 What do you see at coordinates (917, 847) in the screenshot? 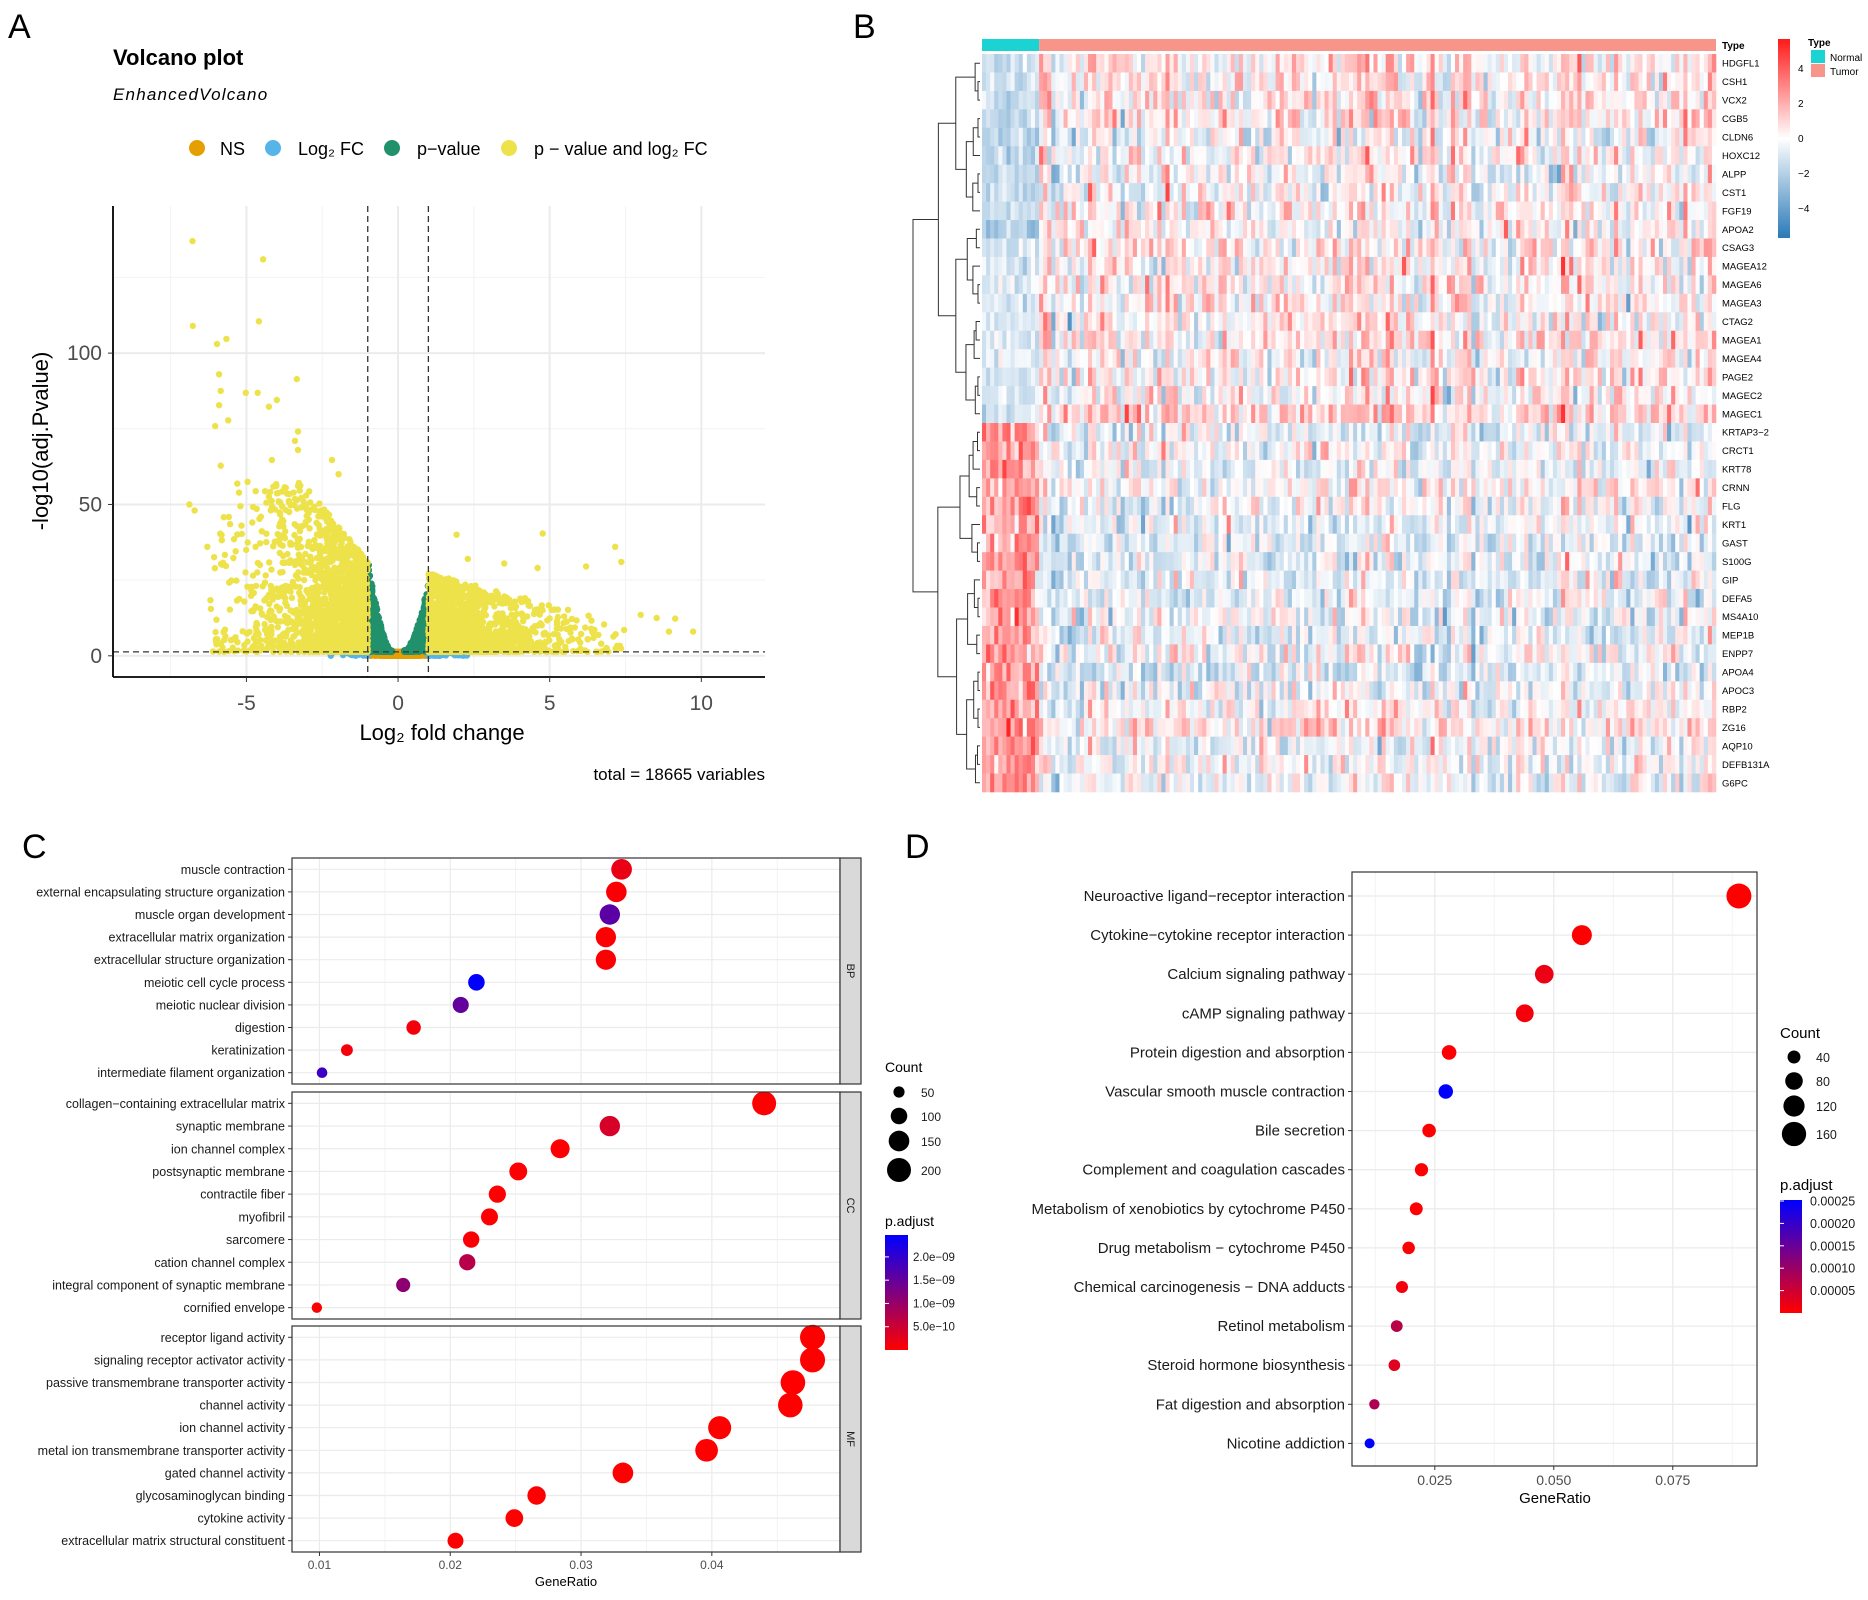
I see `panel-label-d: D` at bounding box center [917, 847].